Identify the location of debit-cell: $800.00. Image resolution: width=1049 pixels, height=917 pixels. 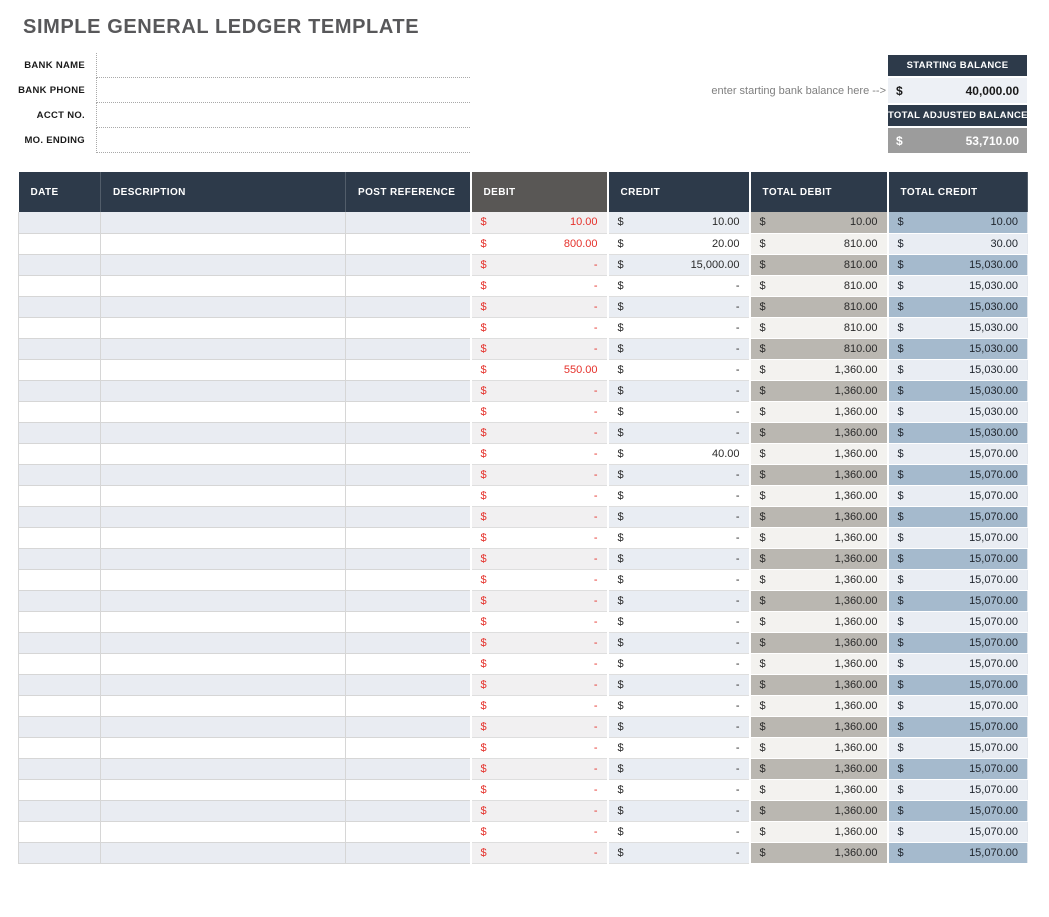
(538, 244).